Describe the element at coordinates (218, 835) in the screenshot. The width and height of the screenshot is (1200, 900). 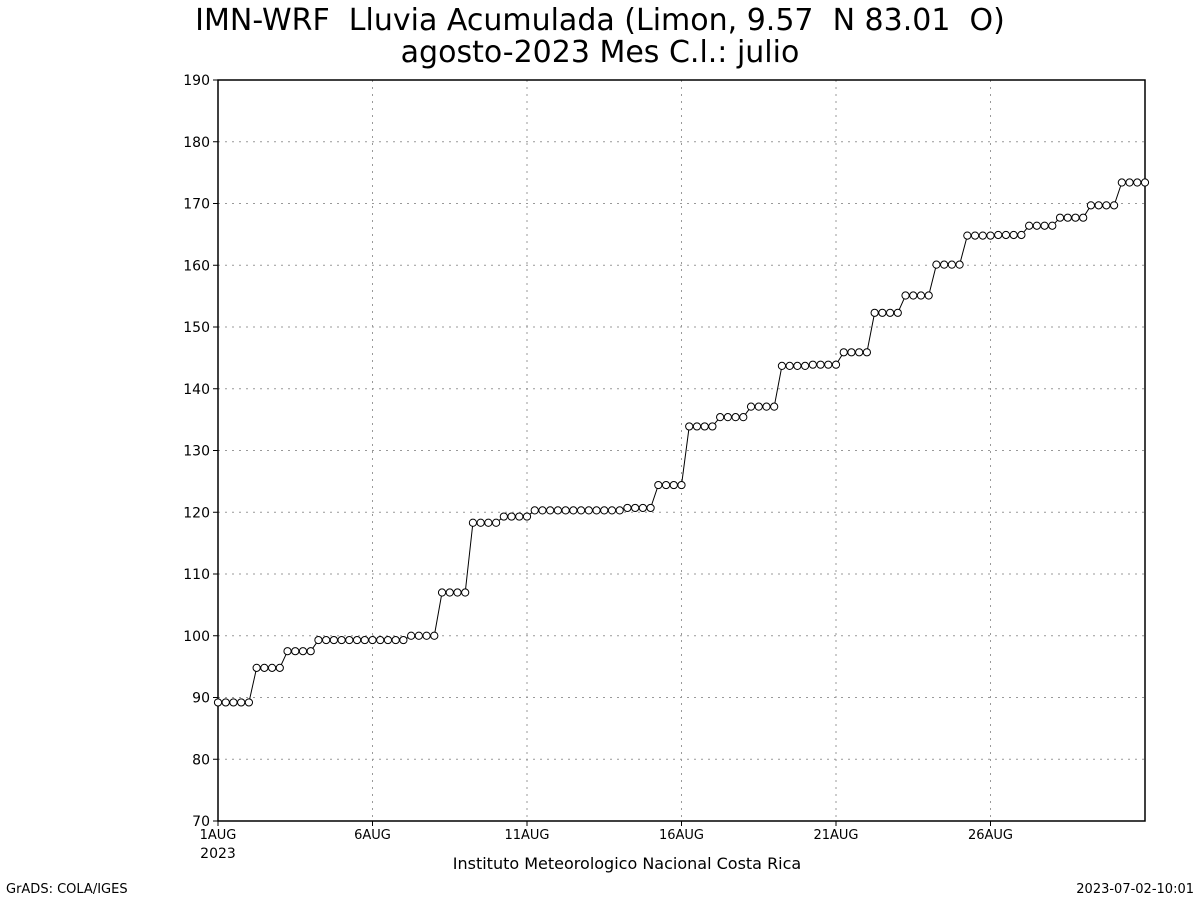
I see `x-tick-label: 1AUG` at that location.